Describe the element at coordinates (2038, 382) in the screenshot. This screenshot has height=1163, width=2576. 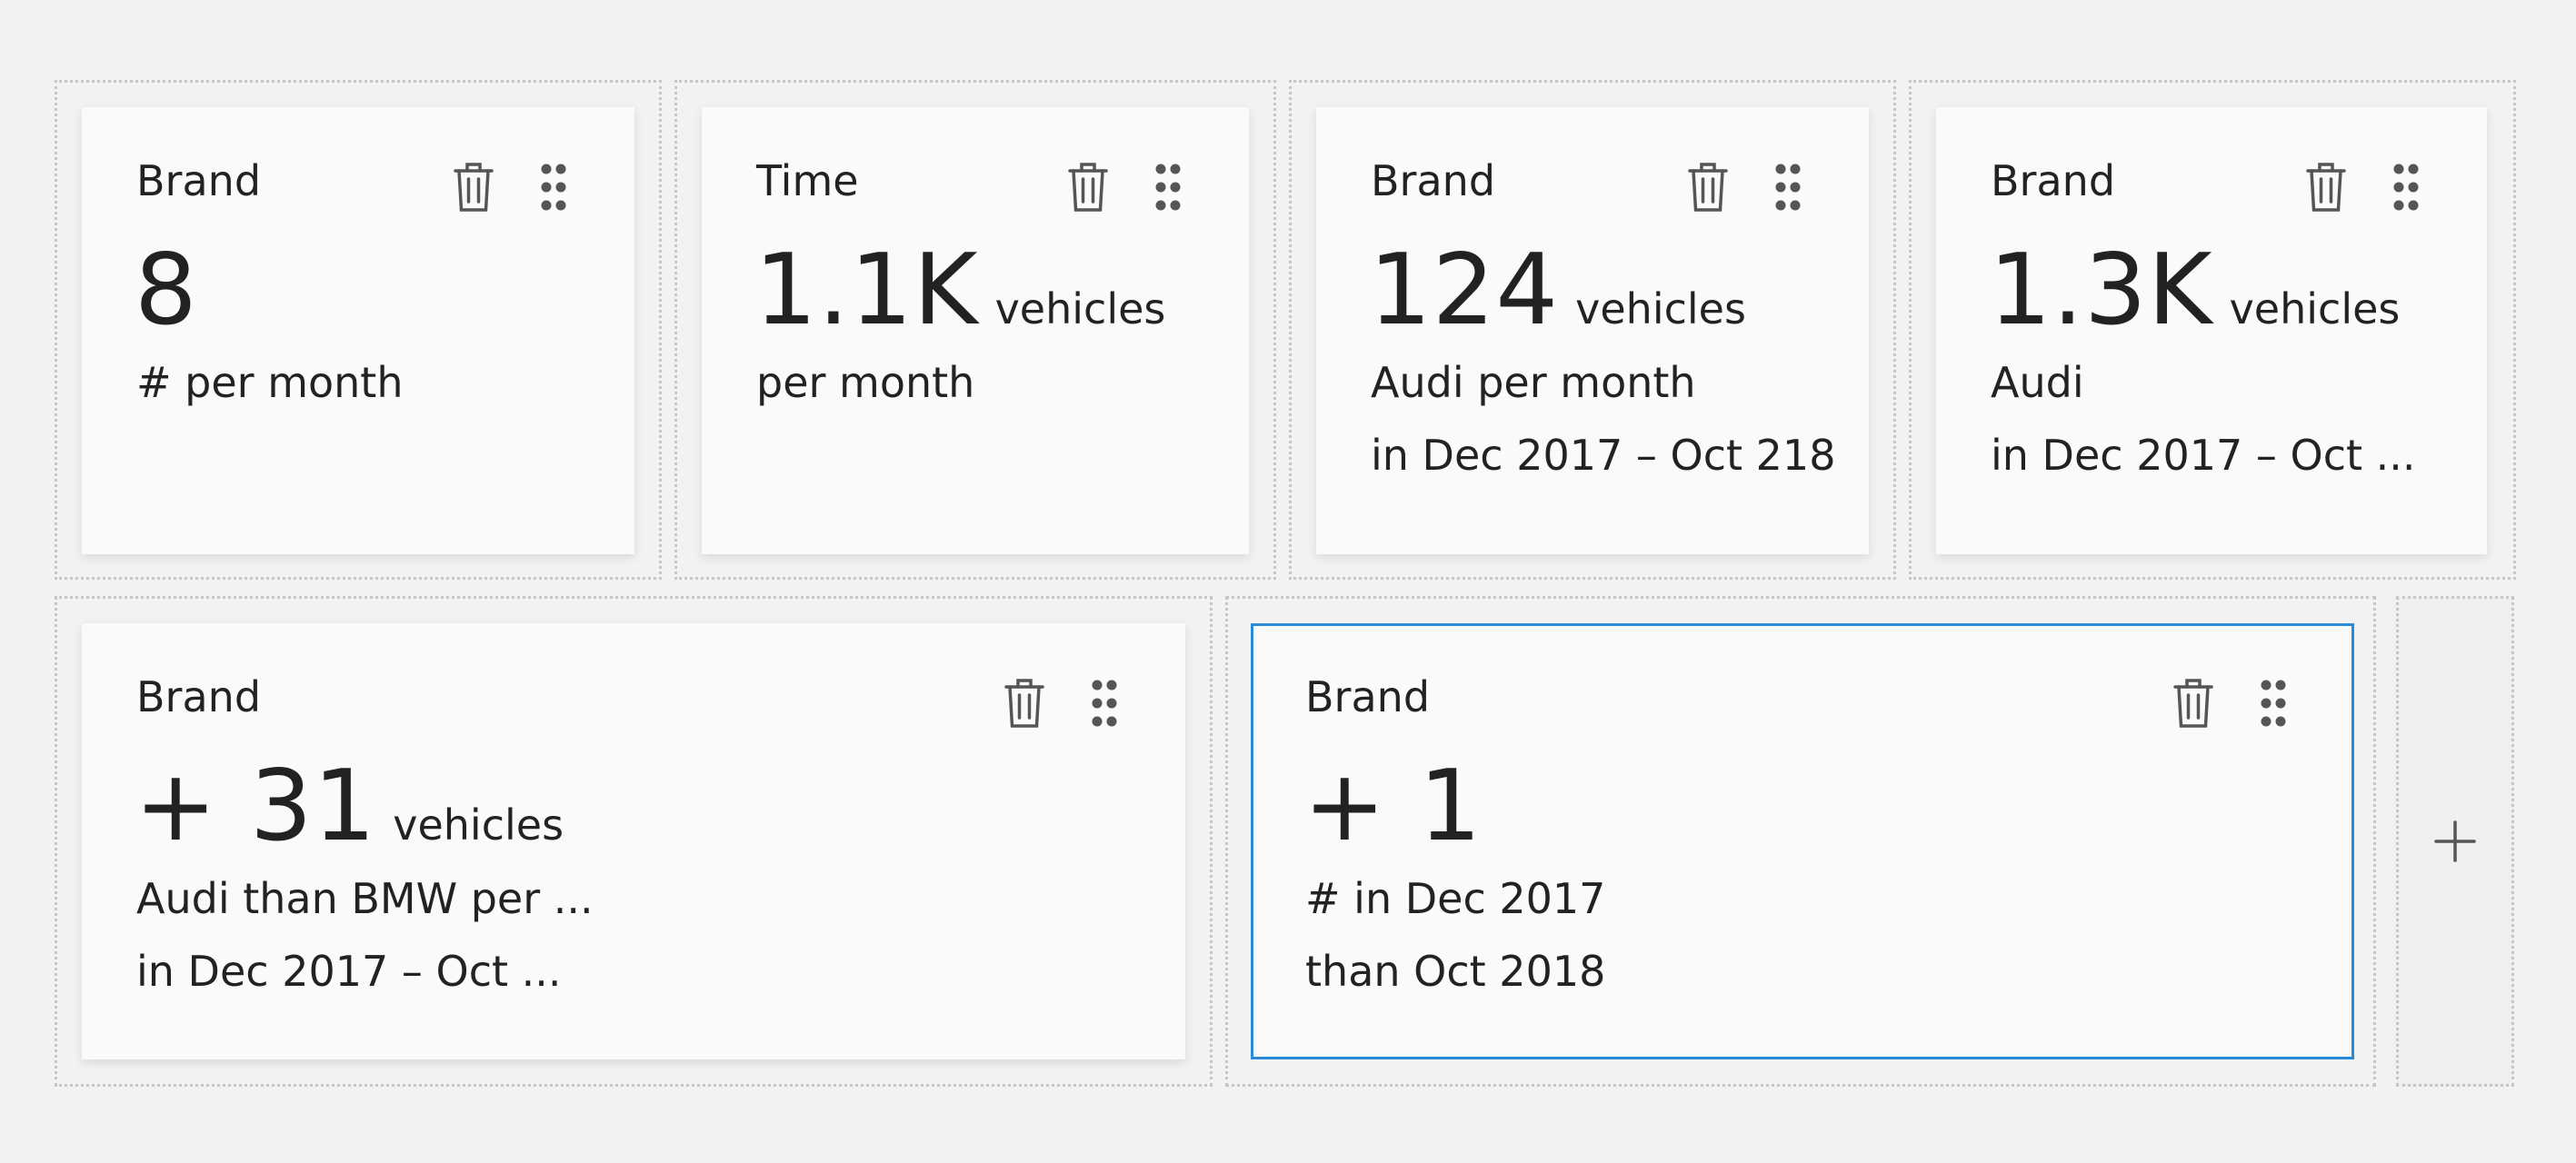
I see `metric-description: Audi` at that location.